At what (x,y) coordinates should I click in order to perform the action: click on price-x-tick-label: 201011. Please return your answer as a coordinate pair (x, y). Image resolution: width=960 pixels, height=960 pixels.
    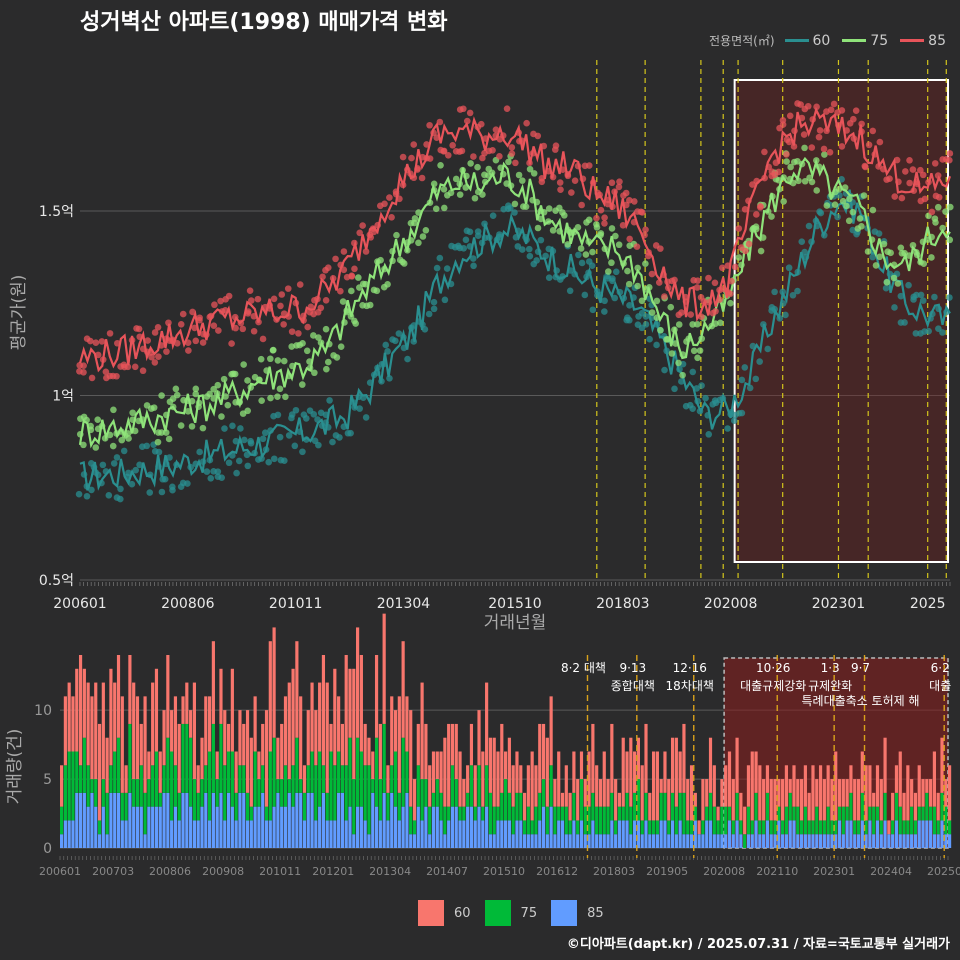
    Looking at the image, I should click on (295, 604).